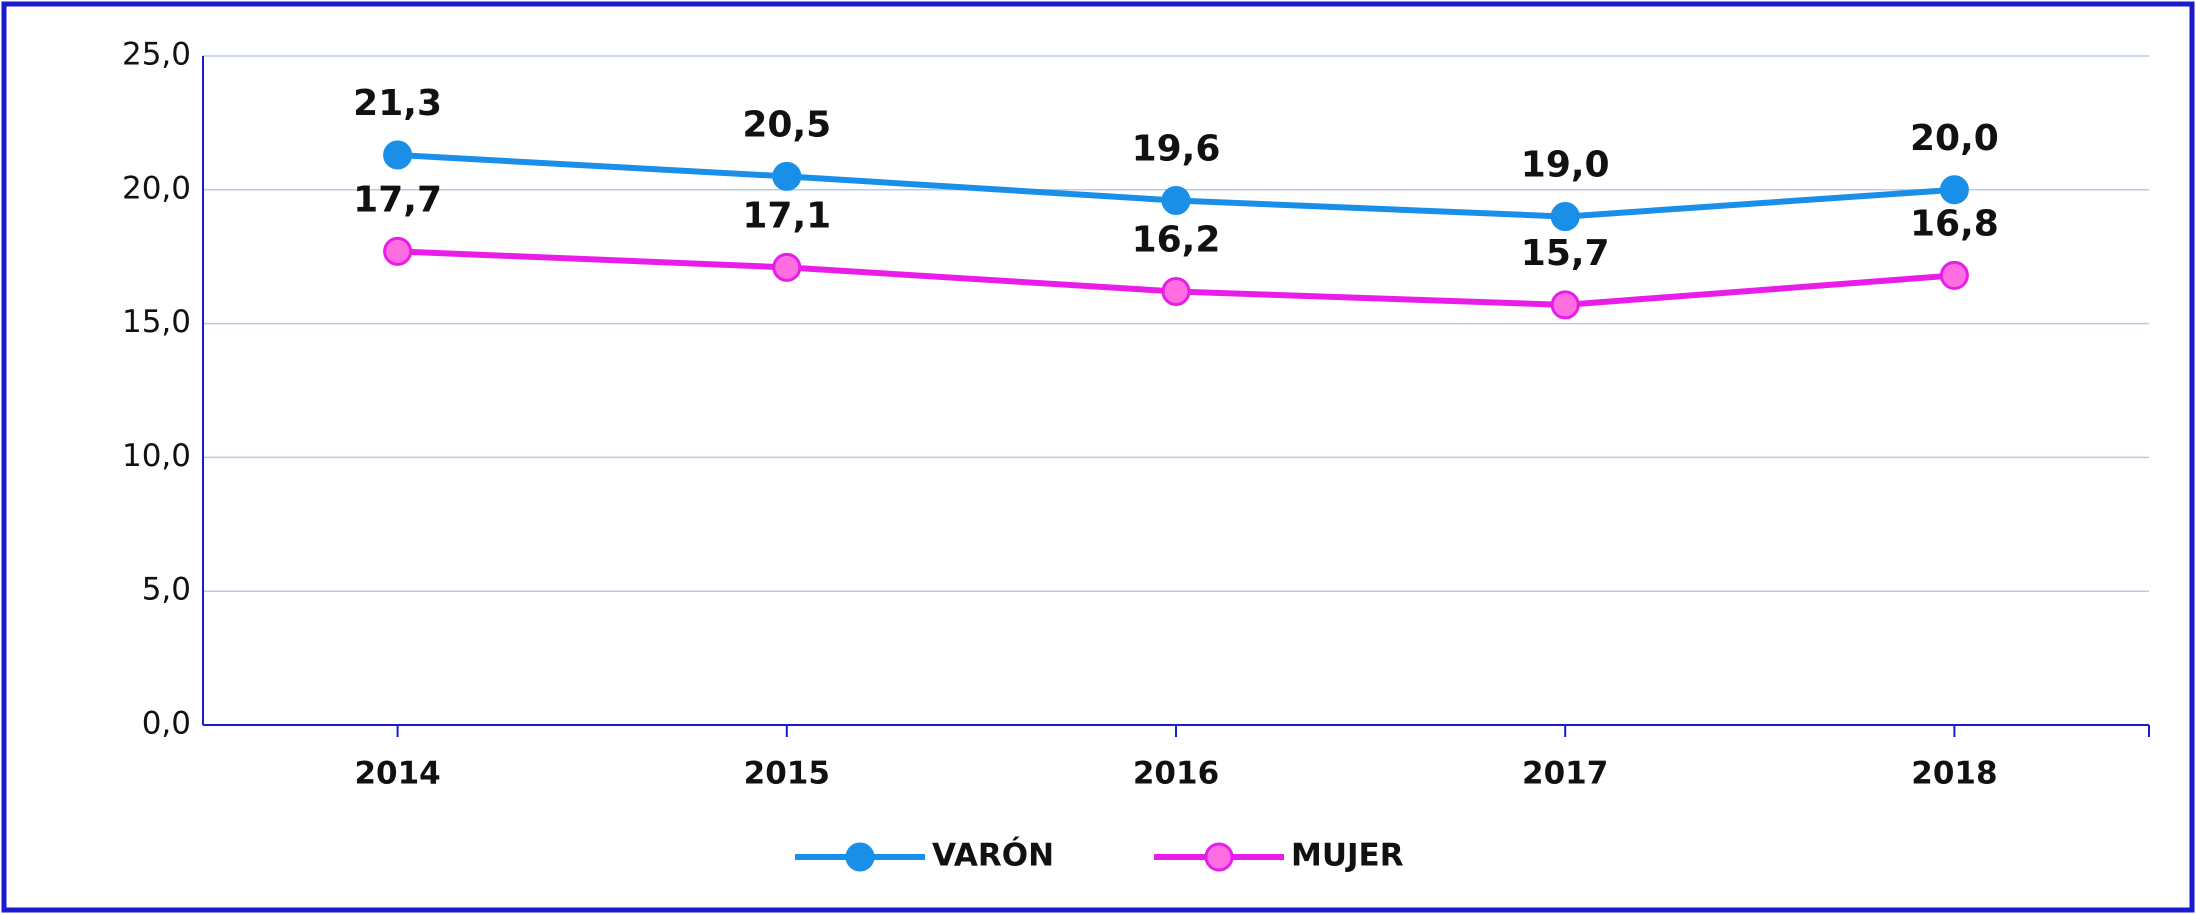 Image resolution: width=2196 pixels, height=914 pixels. I want to click on x-tick-label: 2017, so click(1565, 774).